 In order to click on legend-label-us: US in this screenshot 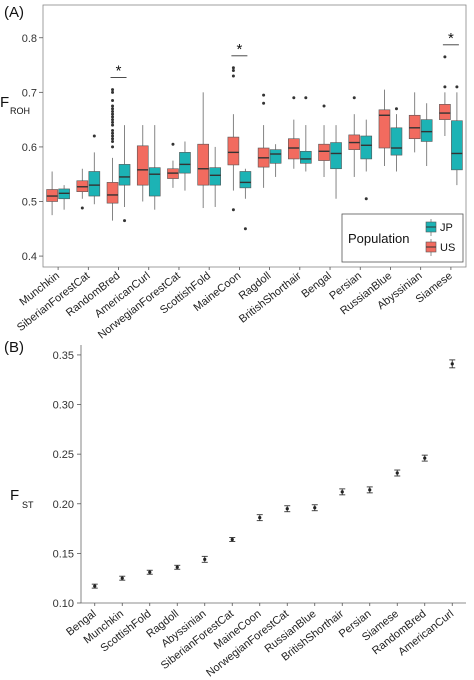, I will do `click(447, 248)`.